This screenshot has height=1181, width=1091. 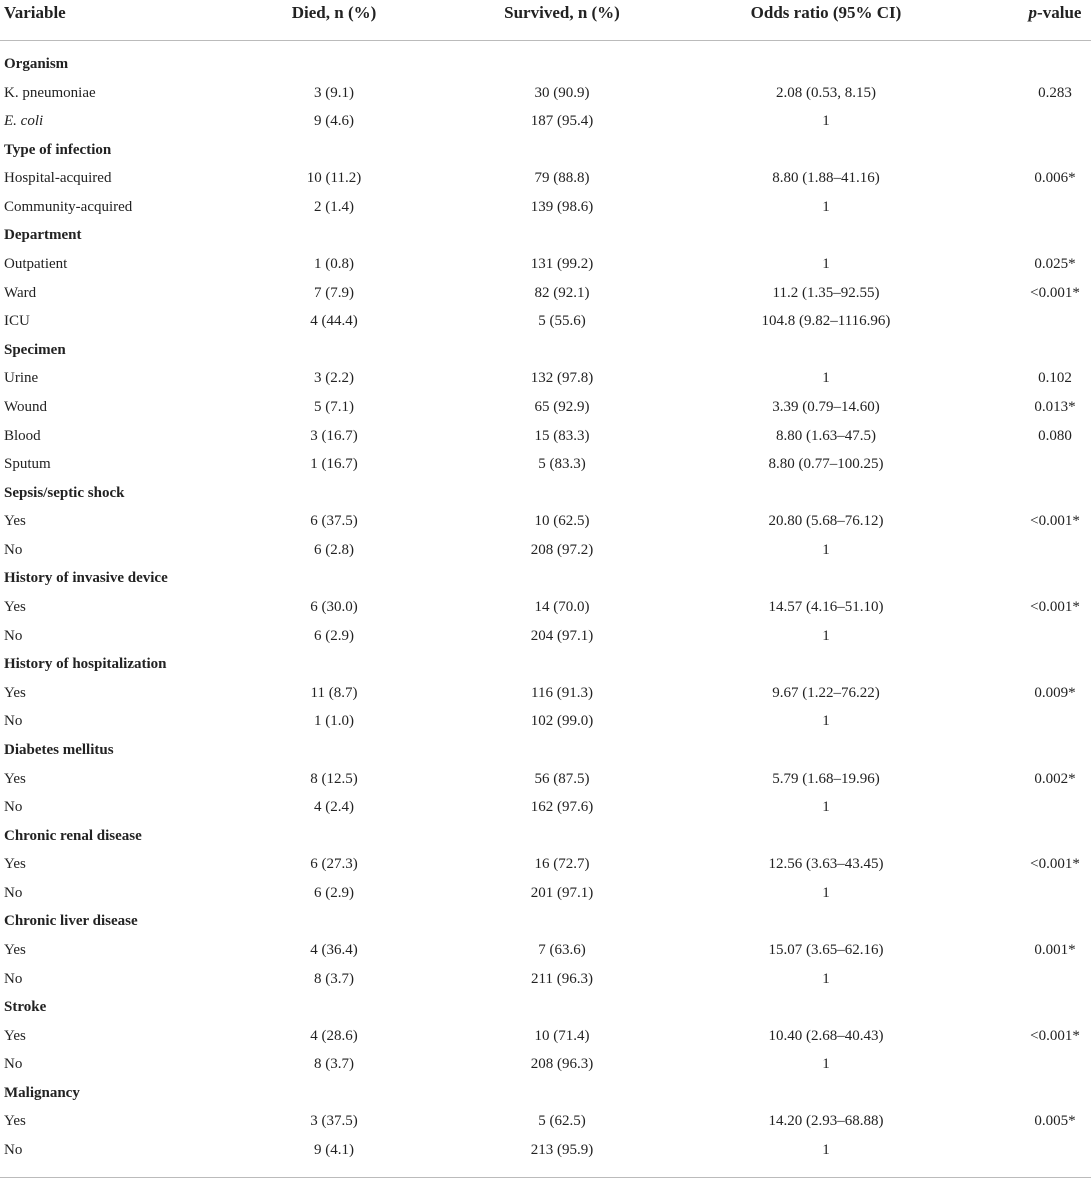 I want to click on table-cell: 162 (97.6), so click(x=562, y=807).